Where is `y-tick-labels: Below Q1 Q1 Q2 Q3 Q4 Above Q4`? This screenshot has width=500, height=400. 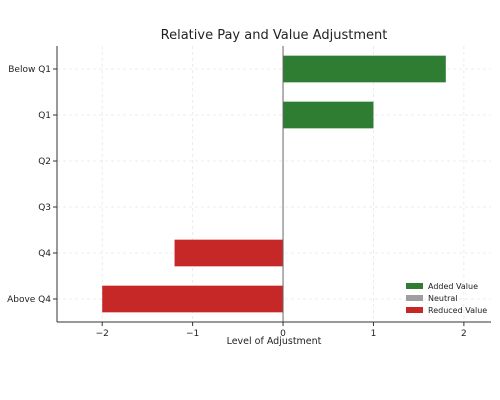
y-tick-labels: Below Q1 Q1 Q2 Q3 Q4 Above Q4 is located at coordinates (32, 185).